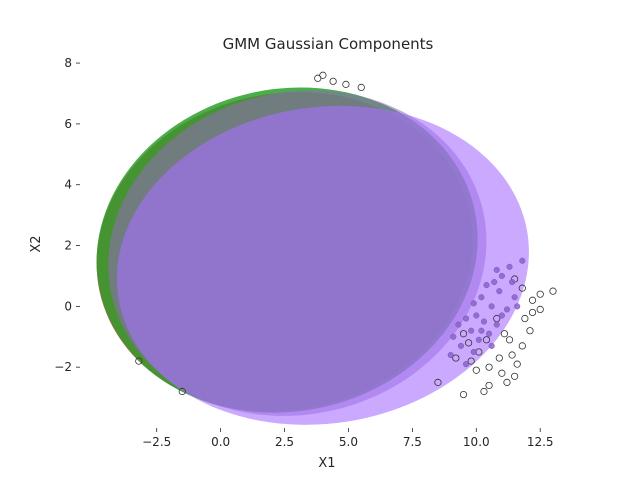 This screenshot has height=480, width=640. I want to click on x-tick-label: −2.5, so click(156, 442).